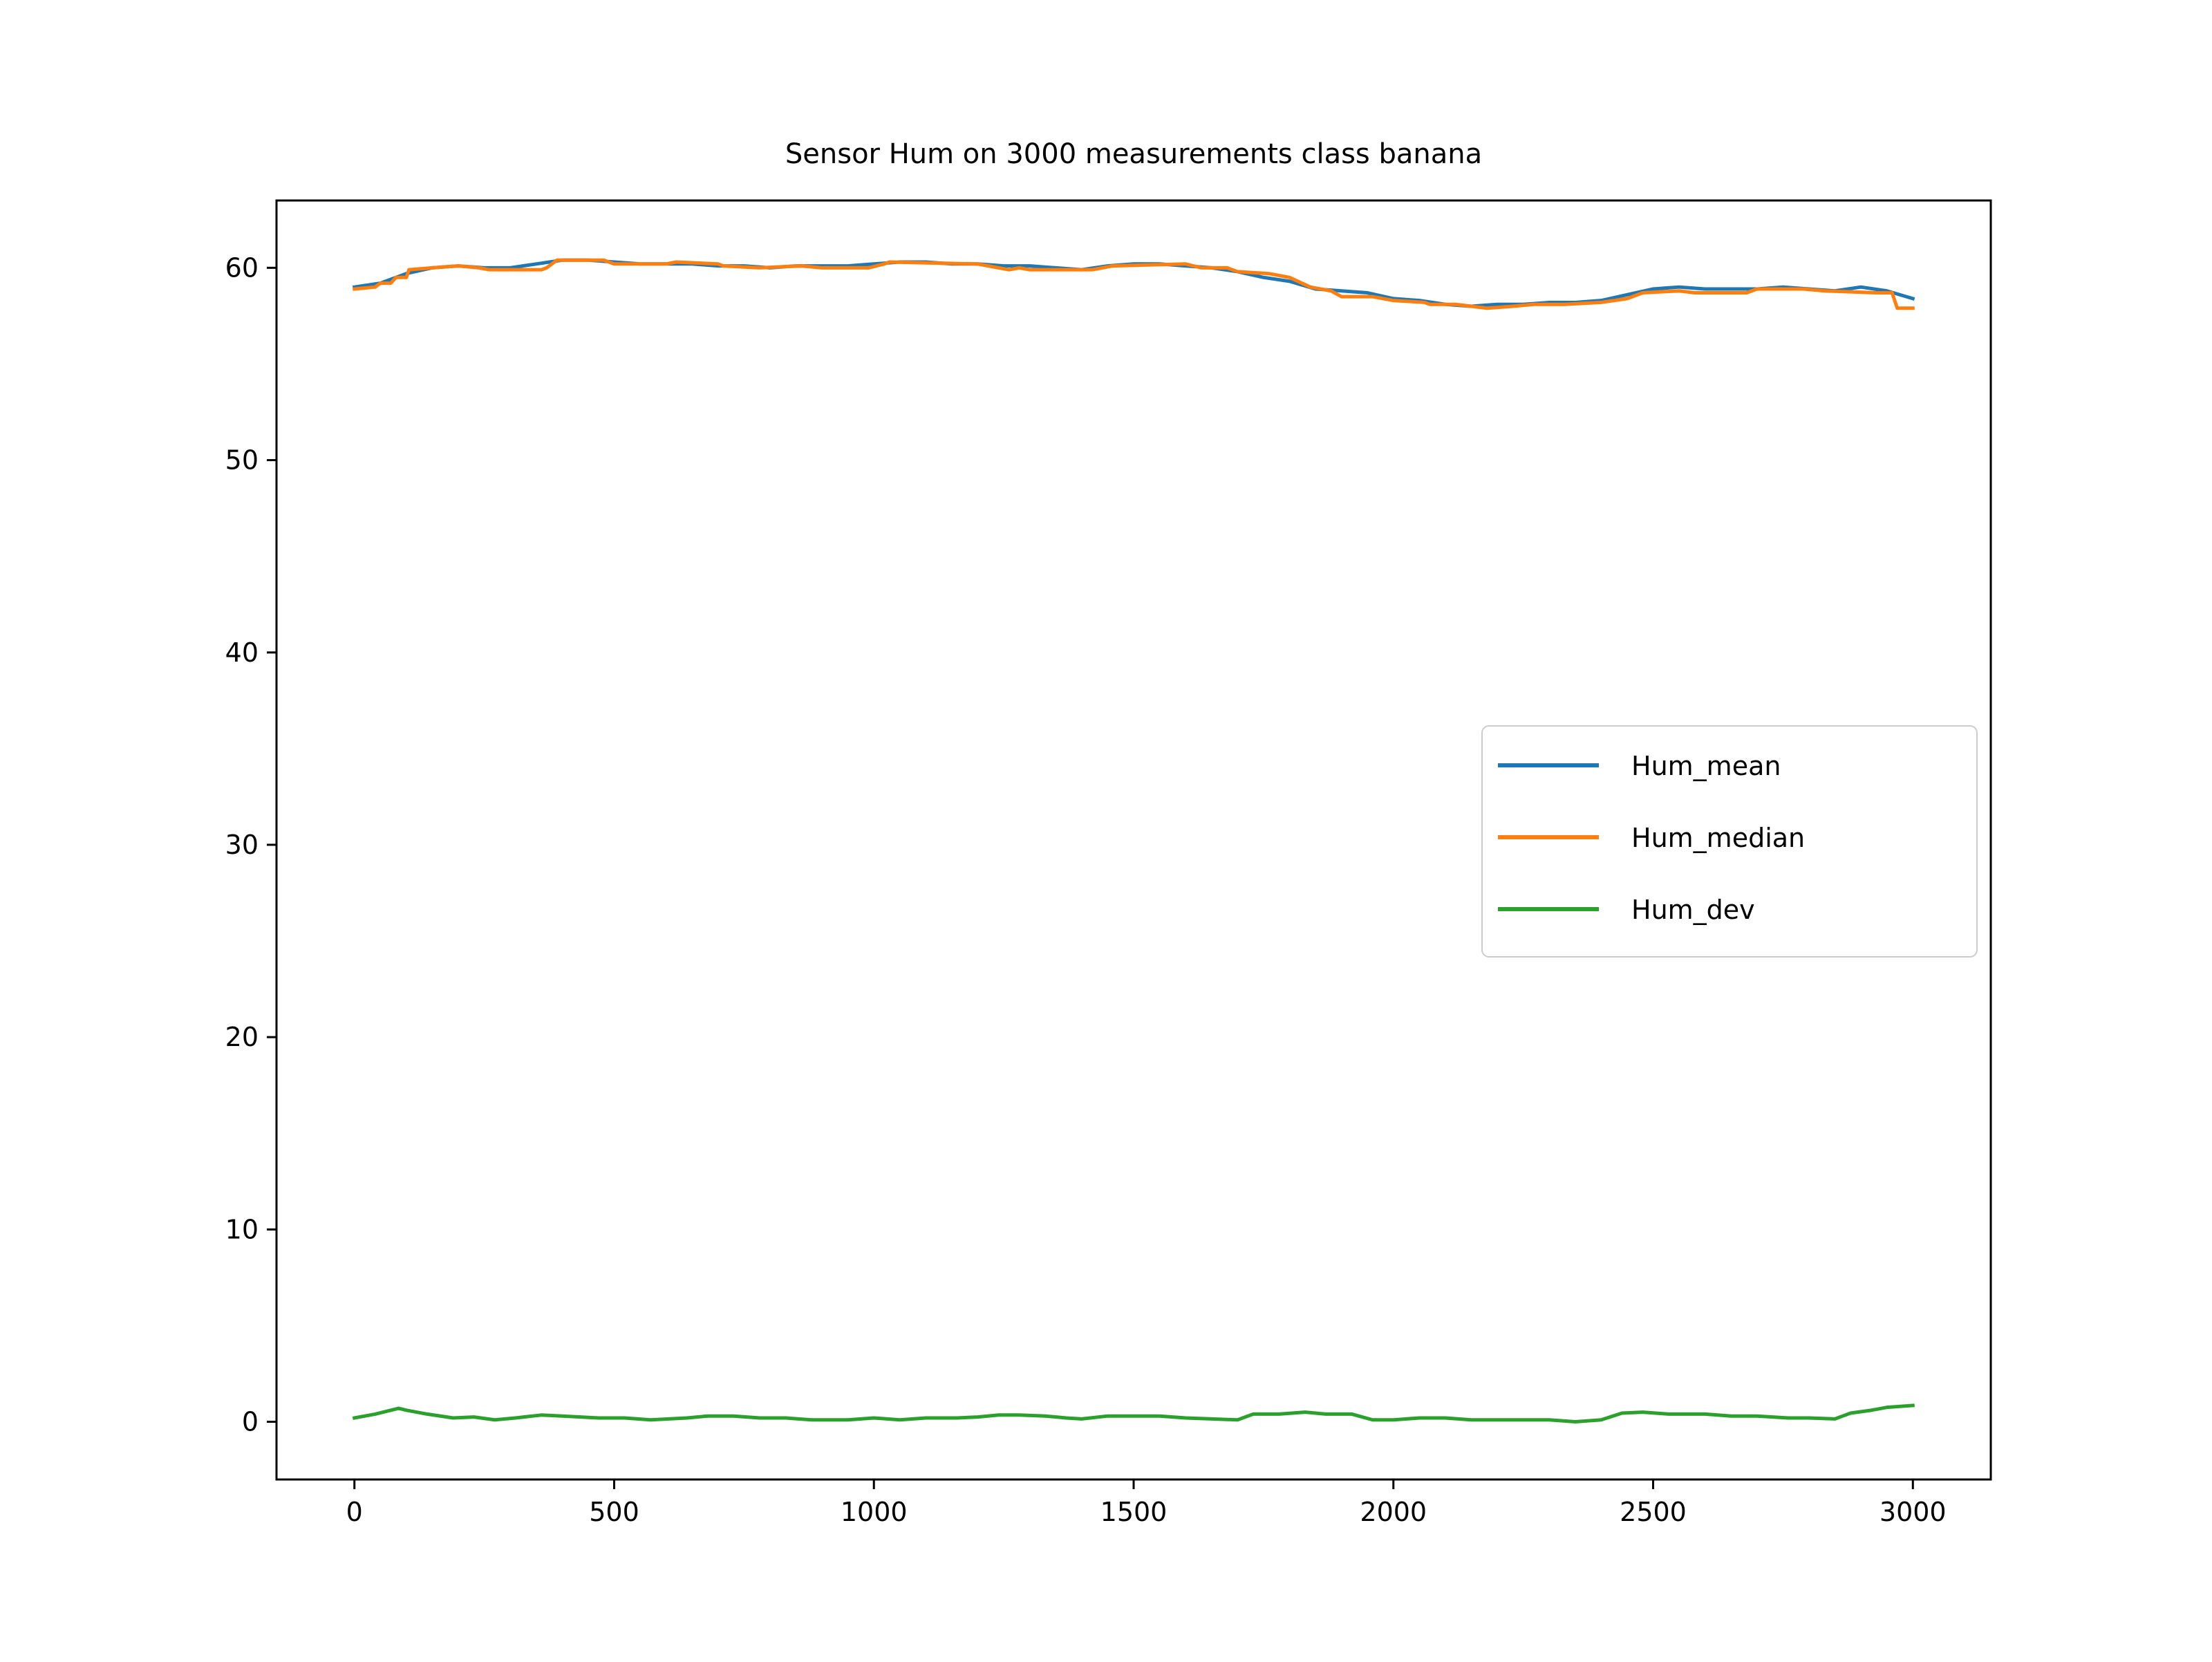 The width and height of the screenshot is (2212, 1662). What do you see at coordinates (242, 1229) in the screenshot?
I see `y-tick-label-10: 10` at bounding box center [242, 1229].